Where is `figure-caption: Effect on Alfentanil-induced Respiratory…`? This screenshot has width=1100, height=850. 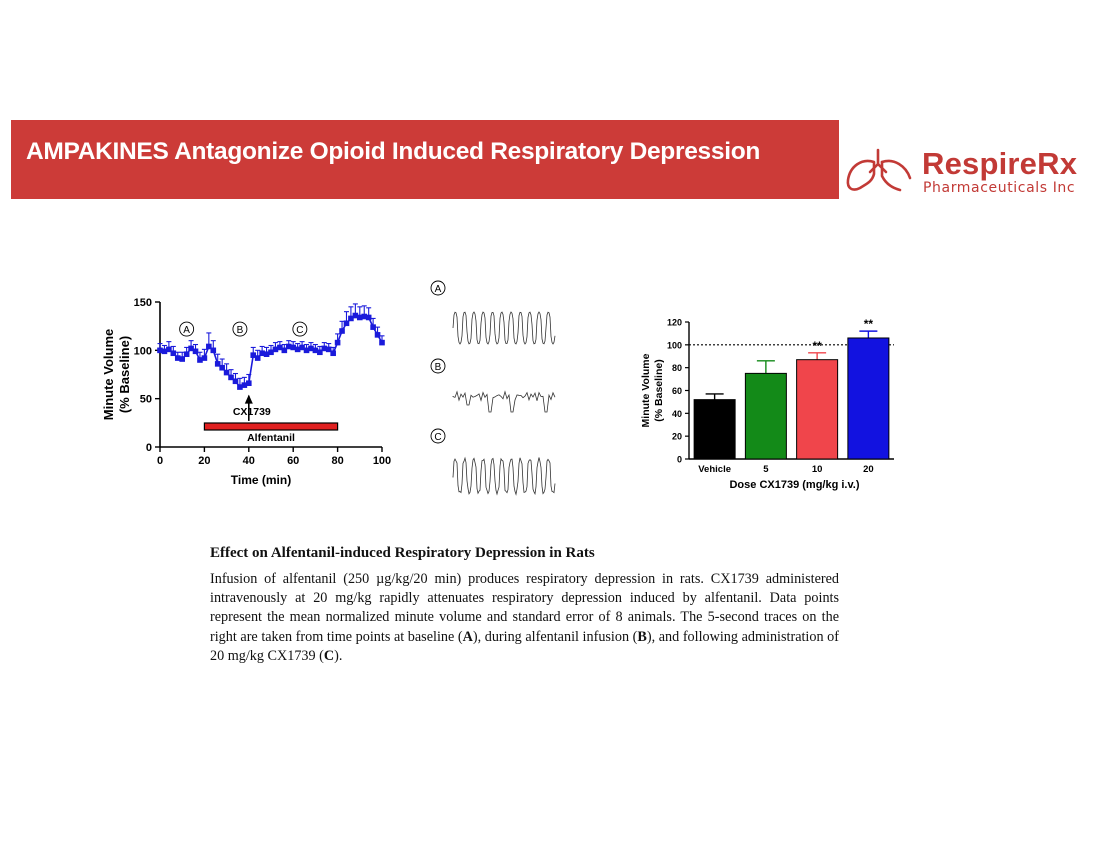
figure-caption: Effect on Alfentanil-induced Respiratory… is located at coordinates (524, 605).